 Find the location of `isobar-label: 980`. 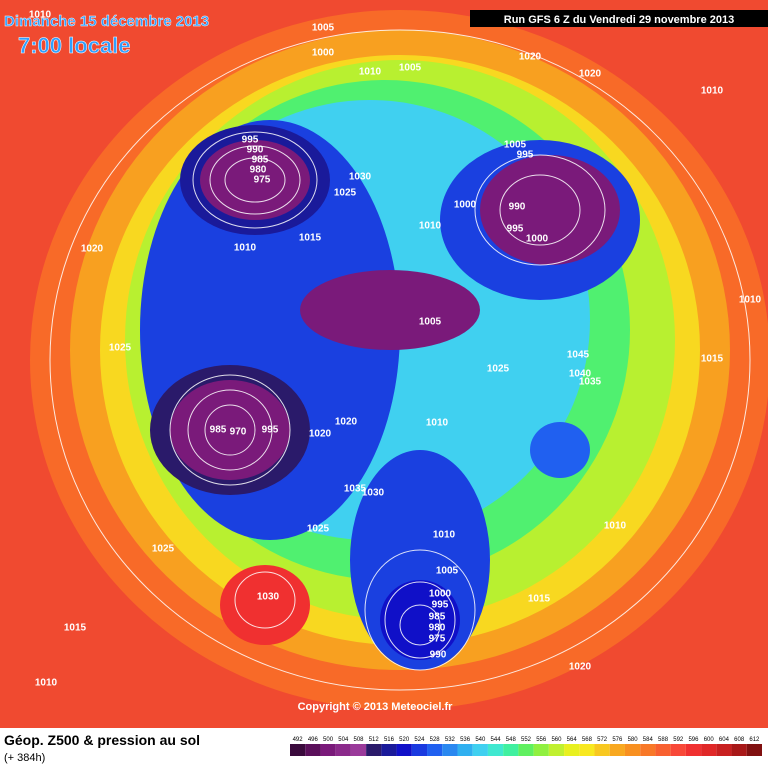

isobar-label: 980 is located at coordinates (437, 628).